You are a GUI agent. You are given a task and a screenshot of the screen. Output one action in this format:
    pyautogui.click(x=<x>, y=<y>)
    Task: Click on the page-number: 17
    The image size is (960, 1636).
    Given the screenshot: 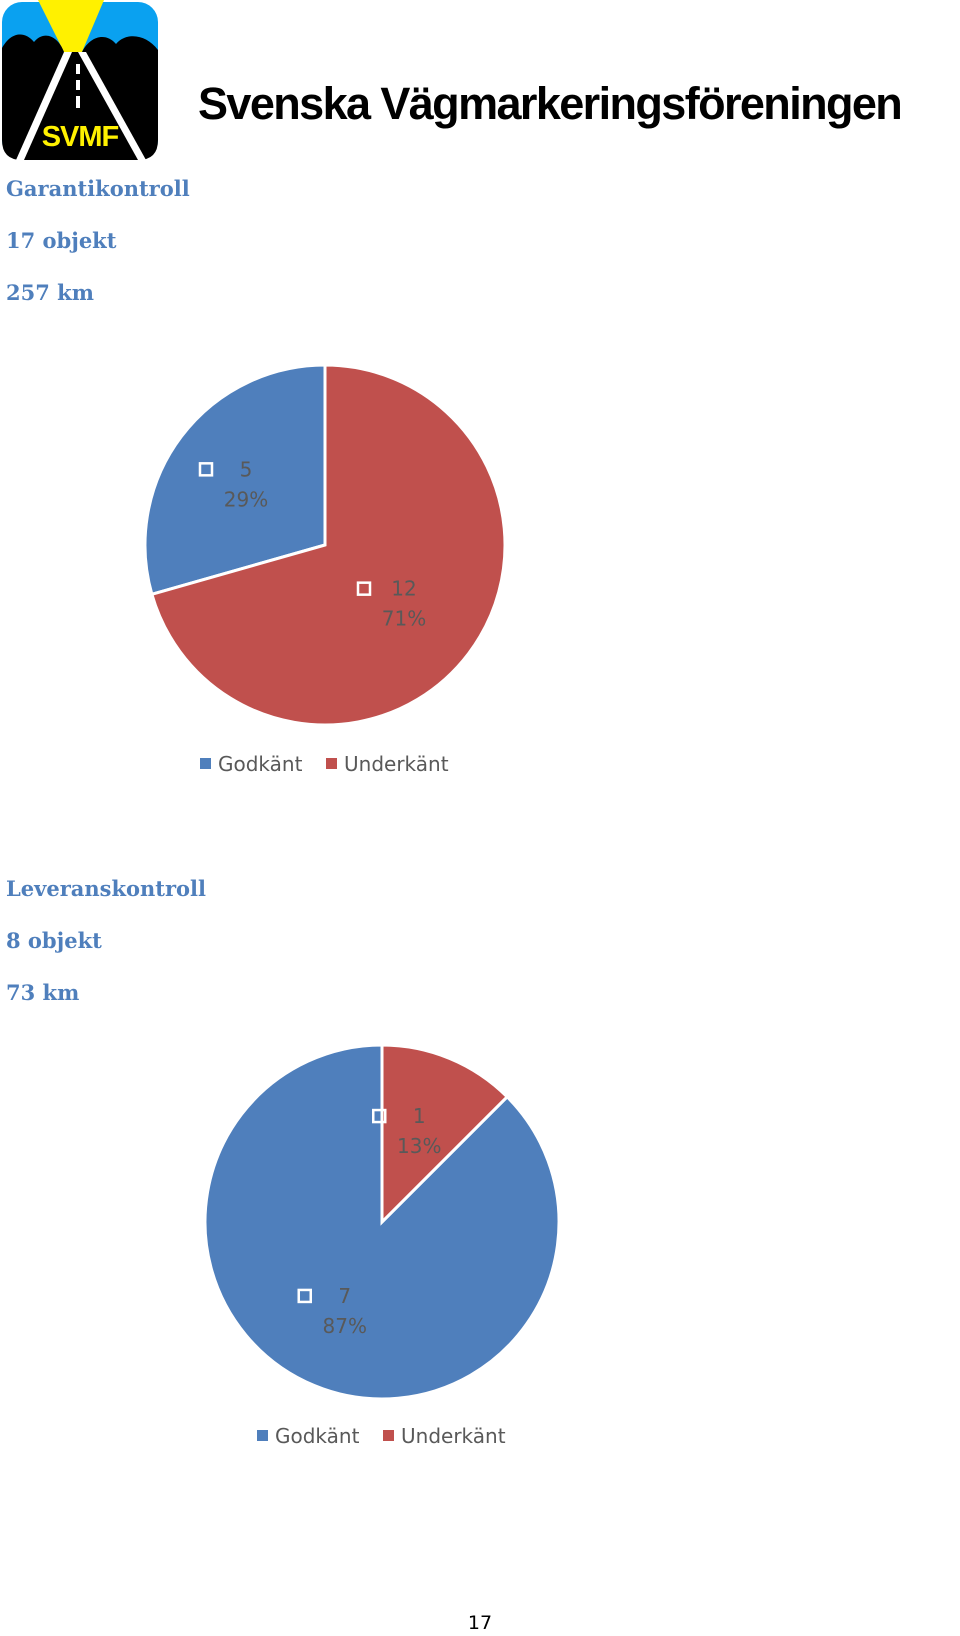 What is the action you would take?
    pyautogui.click(x=480, y=1623)
    